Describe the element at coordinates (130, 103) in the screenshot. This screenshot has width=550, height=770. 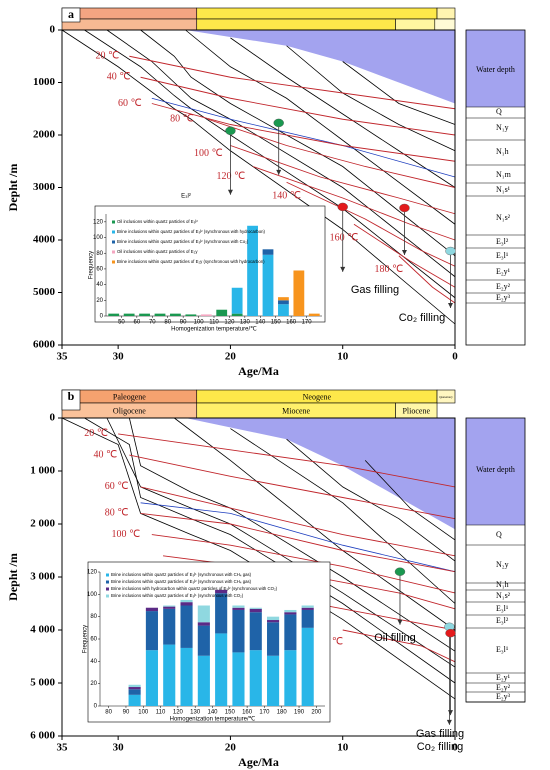
I see `isotherm-label: 60 ℃` at that location.